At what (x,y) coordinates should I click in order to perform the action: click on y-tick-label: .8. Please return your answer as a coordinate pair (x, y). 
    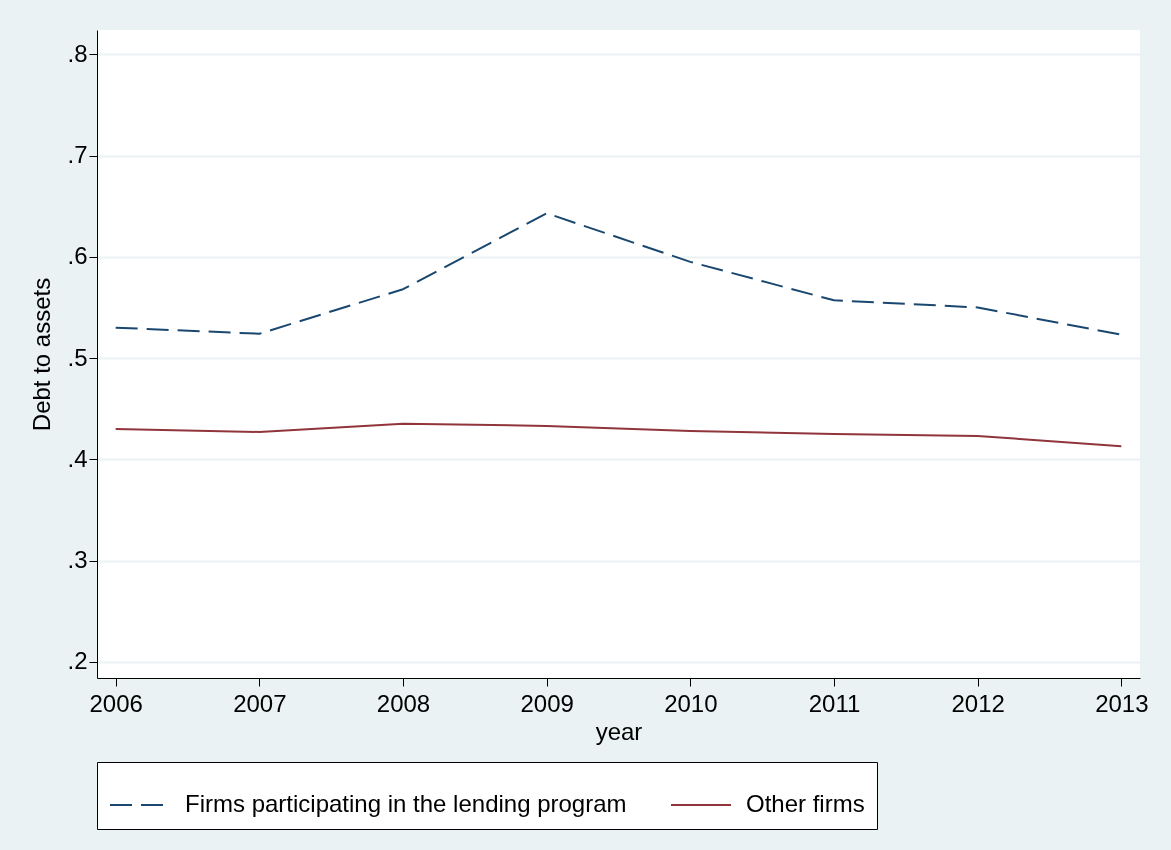
    Looking at the image, I should click on (77, 53).